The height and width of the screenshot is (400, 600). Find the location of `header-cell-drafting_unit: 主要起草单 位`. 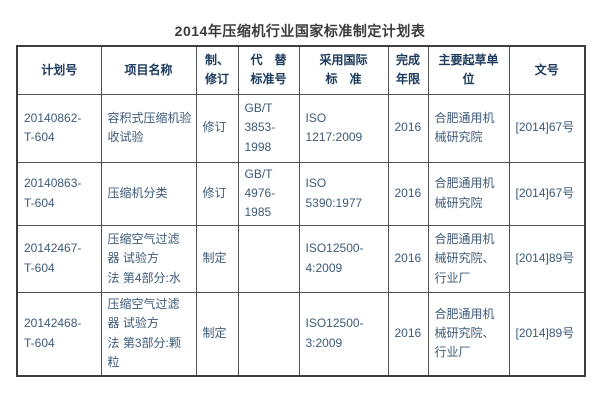

header-cell-drafting_unit: 主要起草单 位 is located at coordinates (468, 70).